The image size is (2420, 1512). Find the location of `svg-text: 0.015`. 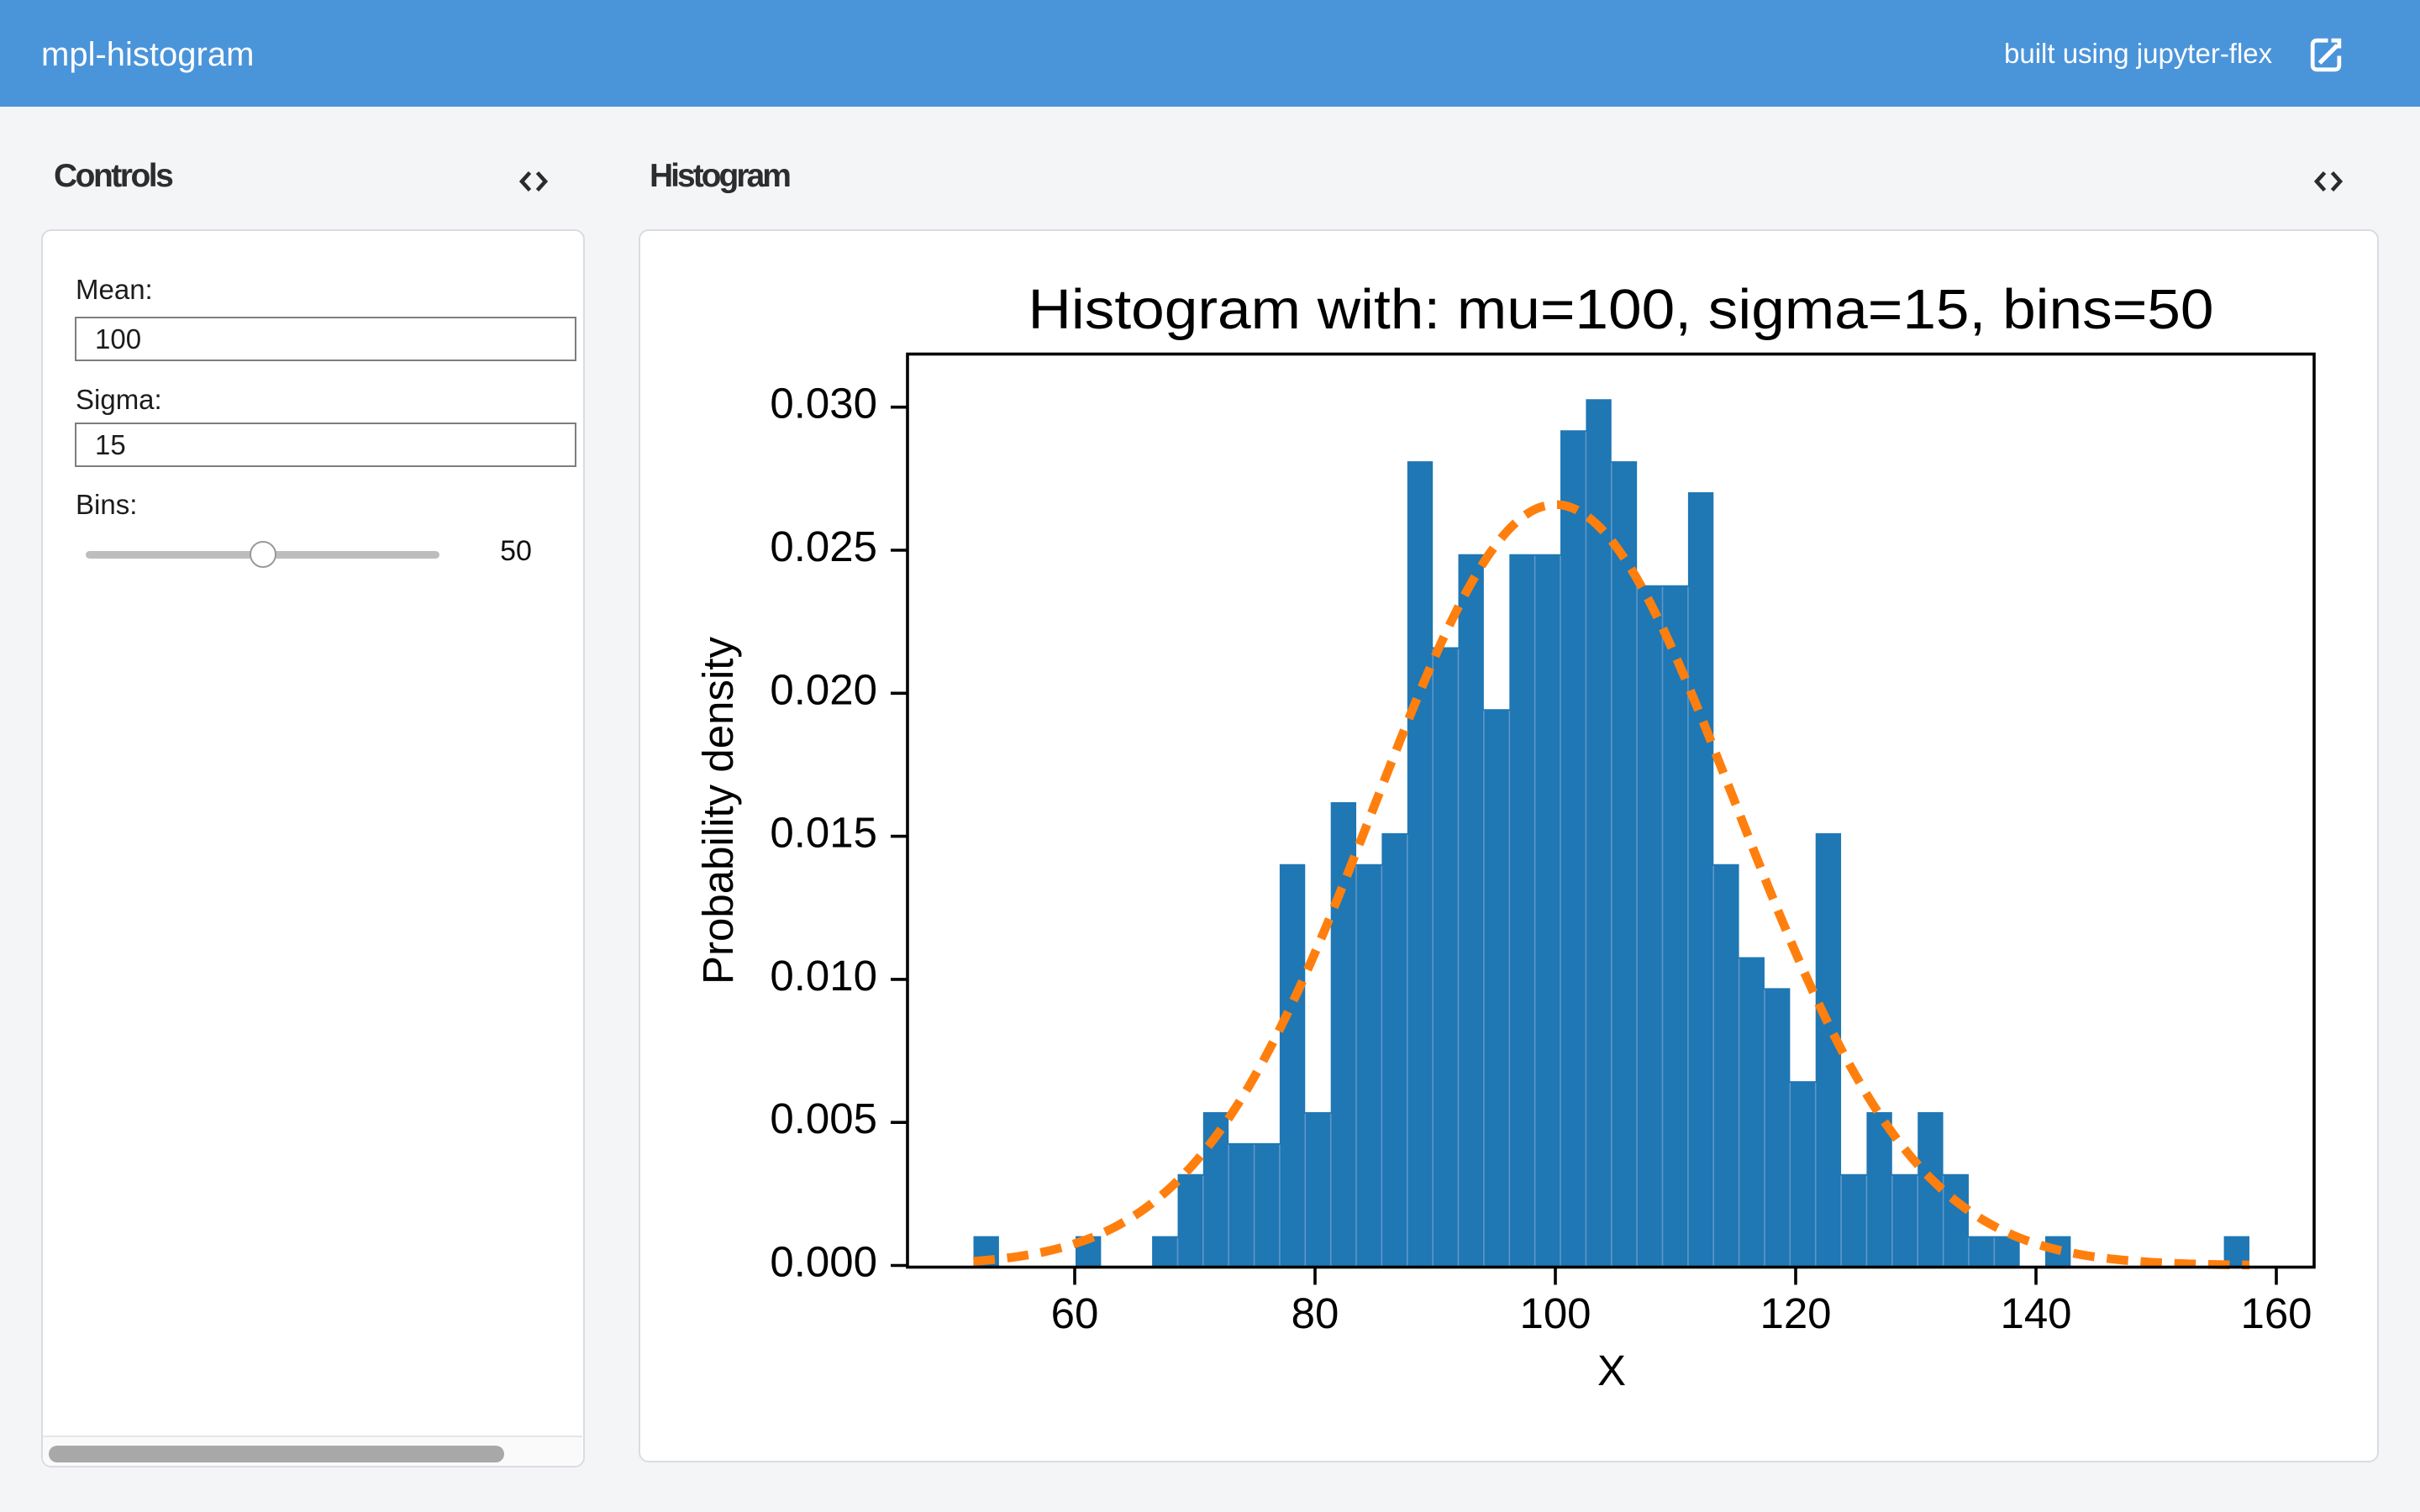

svg-text: 0.015 is located at coordinates (824, 833).